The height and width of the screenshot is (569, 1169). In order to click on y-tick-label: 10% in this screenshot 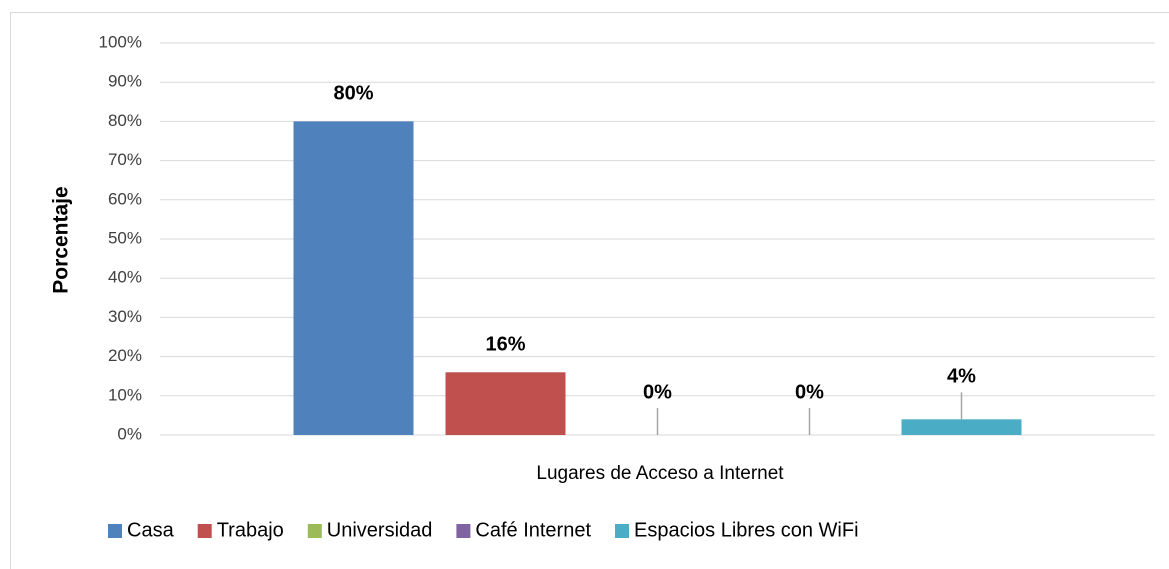, I will do `click(125, 394)`.